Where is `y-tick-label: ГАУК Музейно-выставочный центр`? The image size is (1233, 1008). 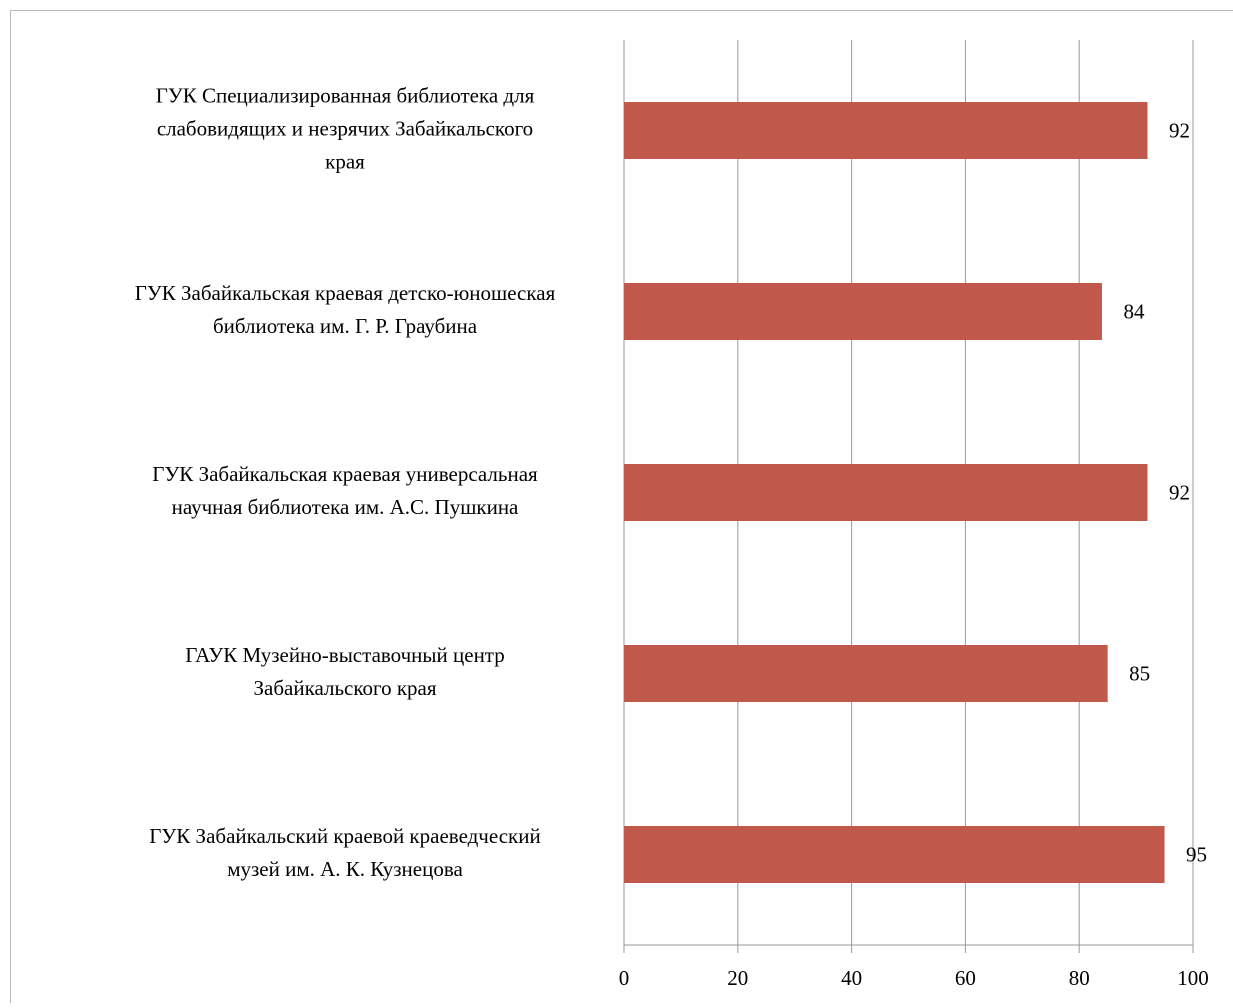
y-tick-label: ГАУК Музейно-выставочный центр is located at coordinates (345, 655).